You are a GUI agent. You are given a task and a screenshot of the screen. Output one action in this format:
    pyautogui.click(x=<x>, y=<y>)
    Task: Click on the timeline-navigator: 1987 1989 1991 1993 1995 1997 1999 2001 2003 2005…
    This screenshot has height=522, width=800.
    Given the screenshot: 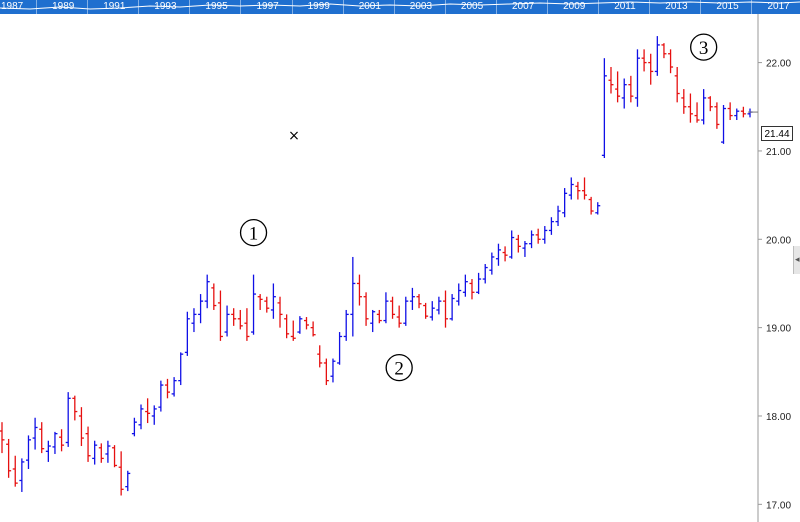 What is the action you would take?
    pyautogui.click(x=400, y=7)
    